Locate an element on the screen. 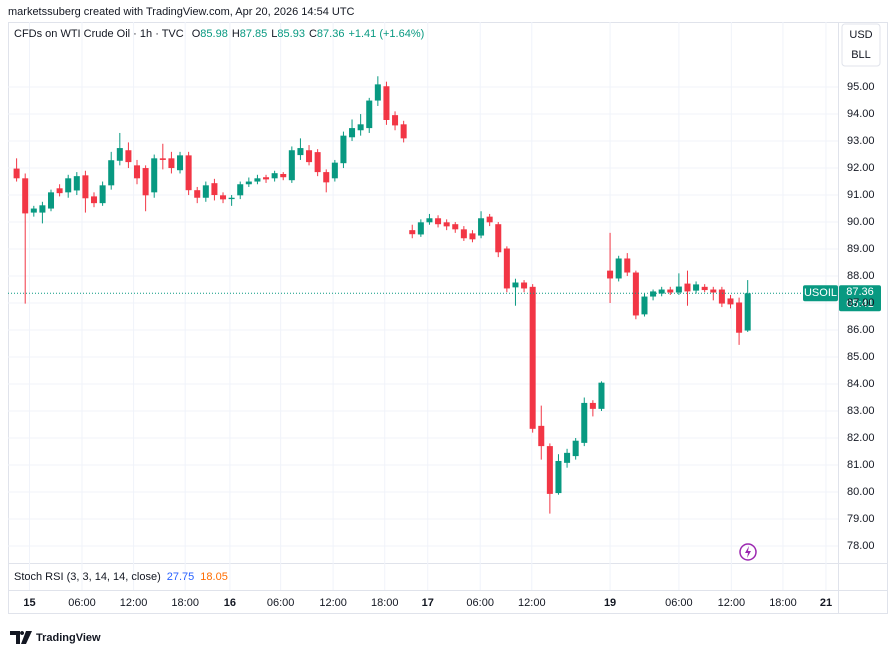  logo-mark is located at coordinates (21, 637).